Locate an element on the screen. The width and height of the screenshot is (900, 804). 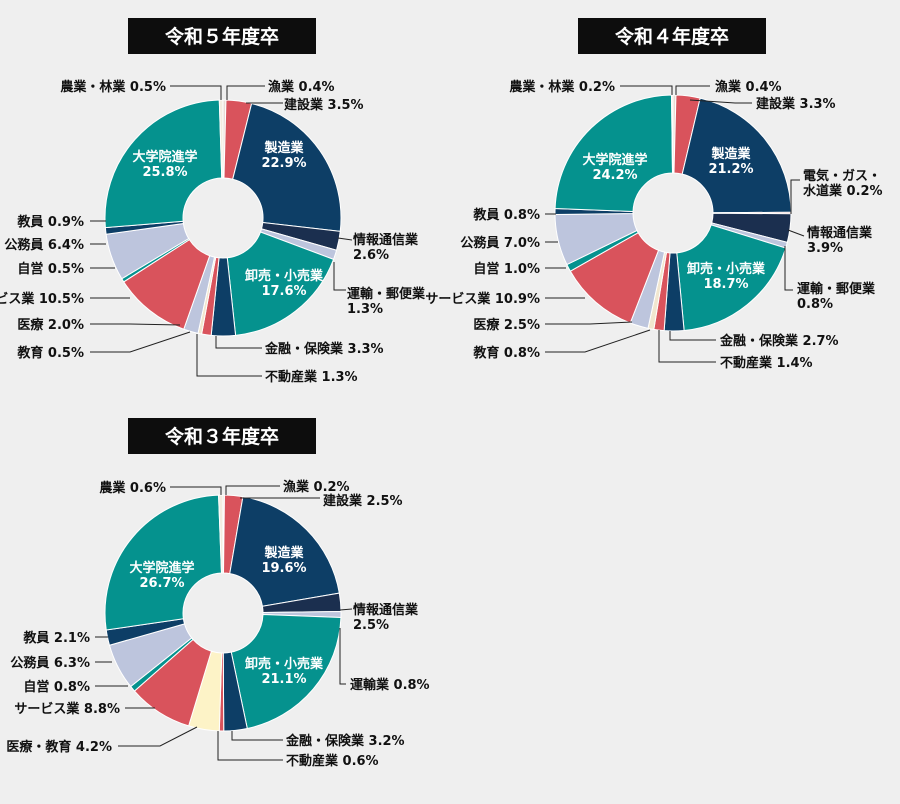
chart-title: 令和５年度卒 is located at coordinates (222, 36).